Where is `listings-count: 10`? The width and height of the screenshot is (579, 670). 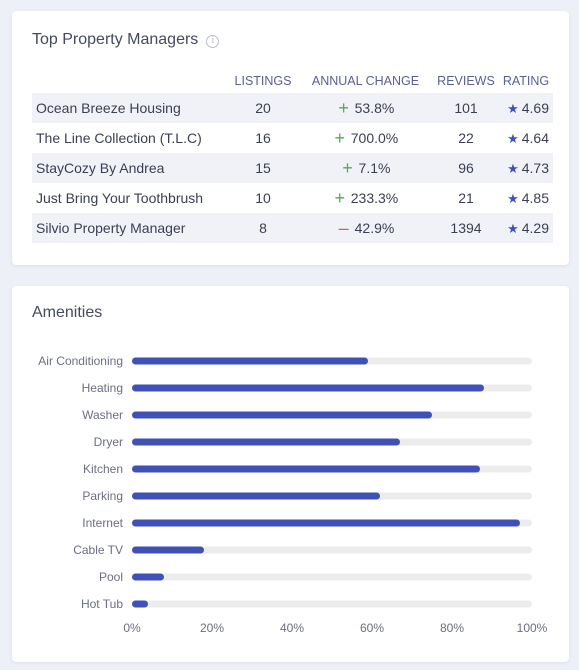 listings-count: 10 is located at coordinates (263, 198).